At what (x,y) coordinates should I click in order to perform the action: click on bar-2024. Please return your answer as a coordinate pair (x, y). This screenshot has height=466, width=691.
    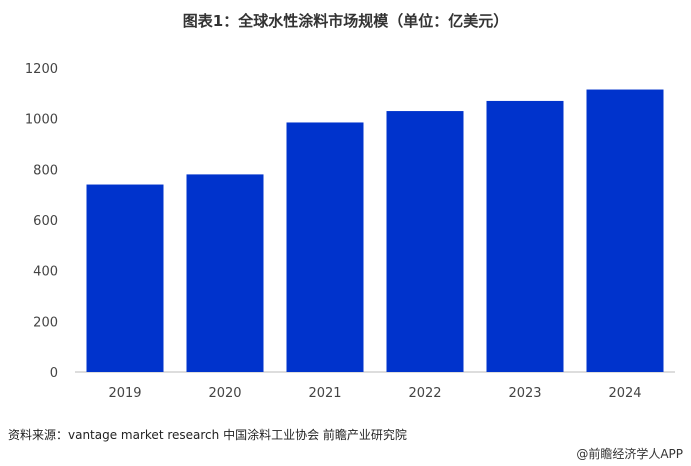
    Looking at the image, I should click on (625, 231).